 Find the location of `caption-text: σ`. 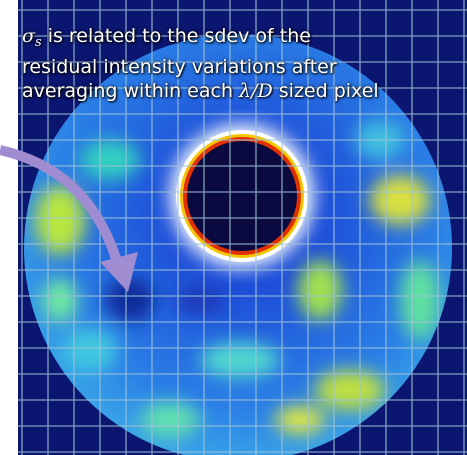

caption-text: σ is located at coordinates (28, 36).